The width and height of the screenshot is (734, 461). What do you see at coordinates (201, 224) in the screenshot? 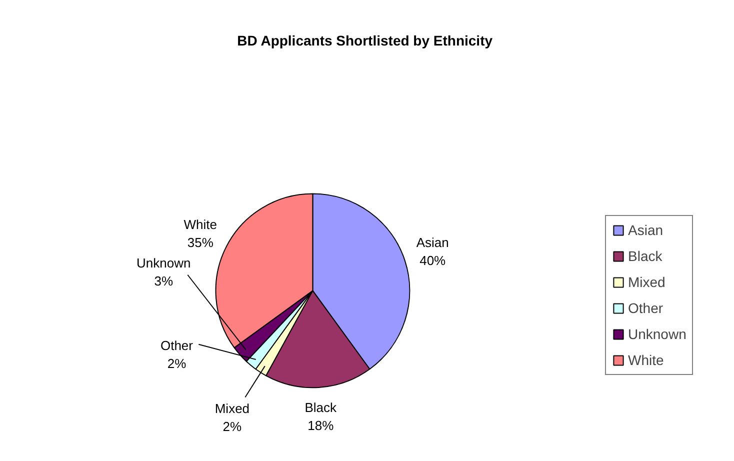
I see `slice-label: White` at bounding box center [201, 224].